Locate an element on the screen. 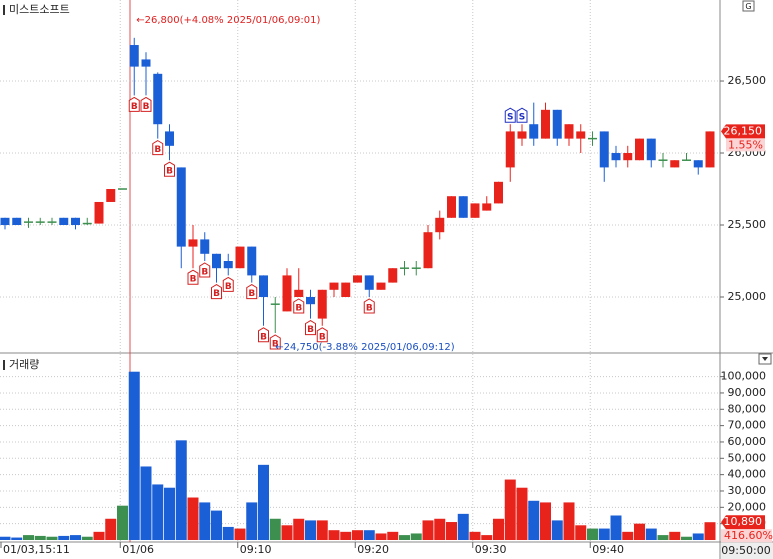 The image size is (773, 559). x-tick-label: 09:40 is located at coordinates (608, 549).